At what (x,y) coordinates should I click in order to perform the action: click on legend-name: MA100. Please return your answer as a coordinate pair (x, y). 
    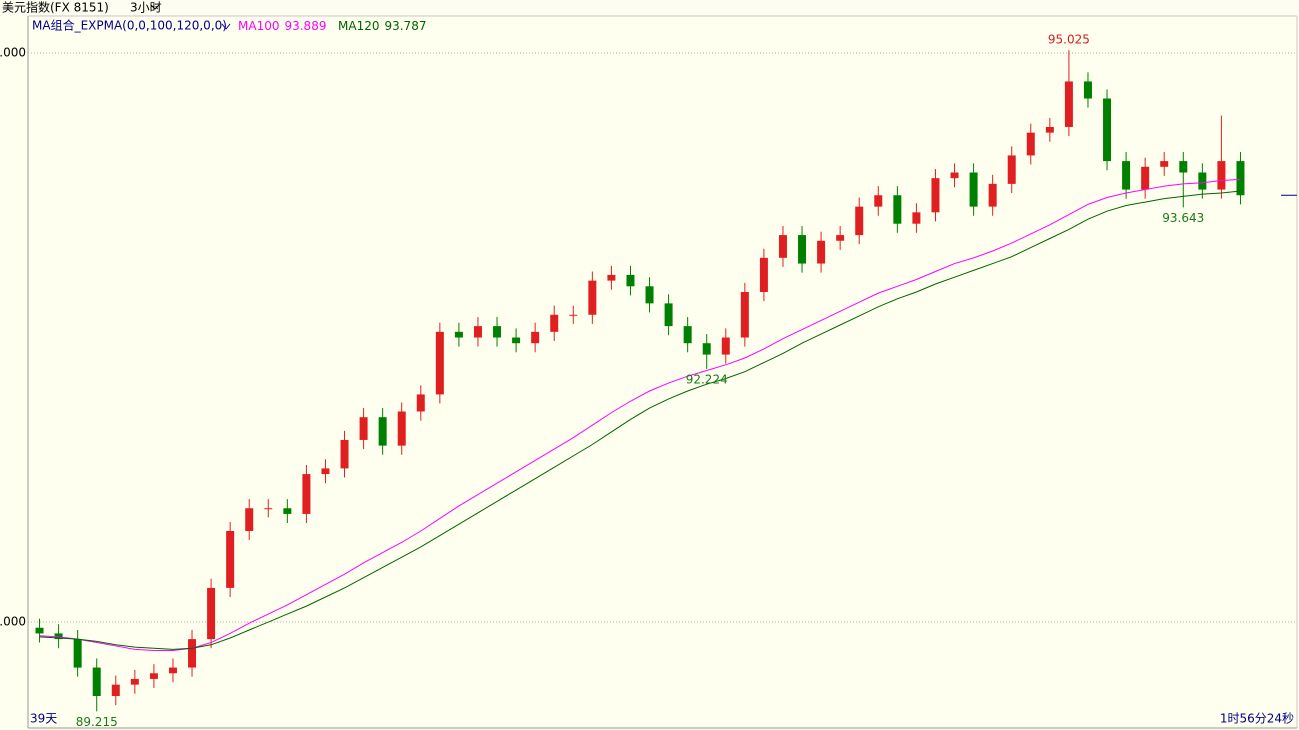
    Looking at the image, I should click on (258, 26).